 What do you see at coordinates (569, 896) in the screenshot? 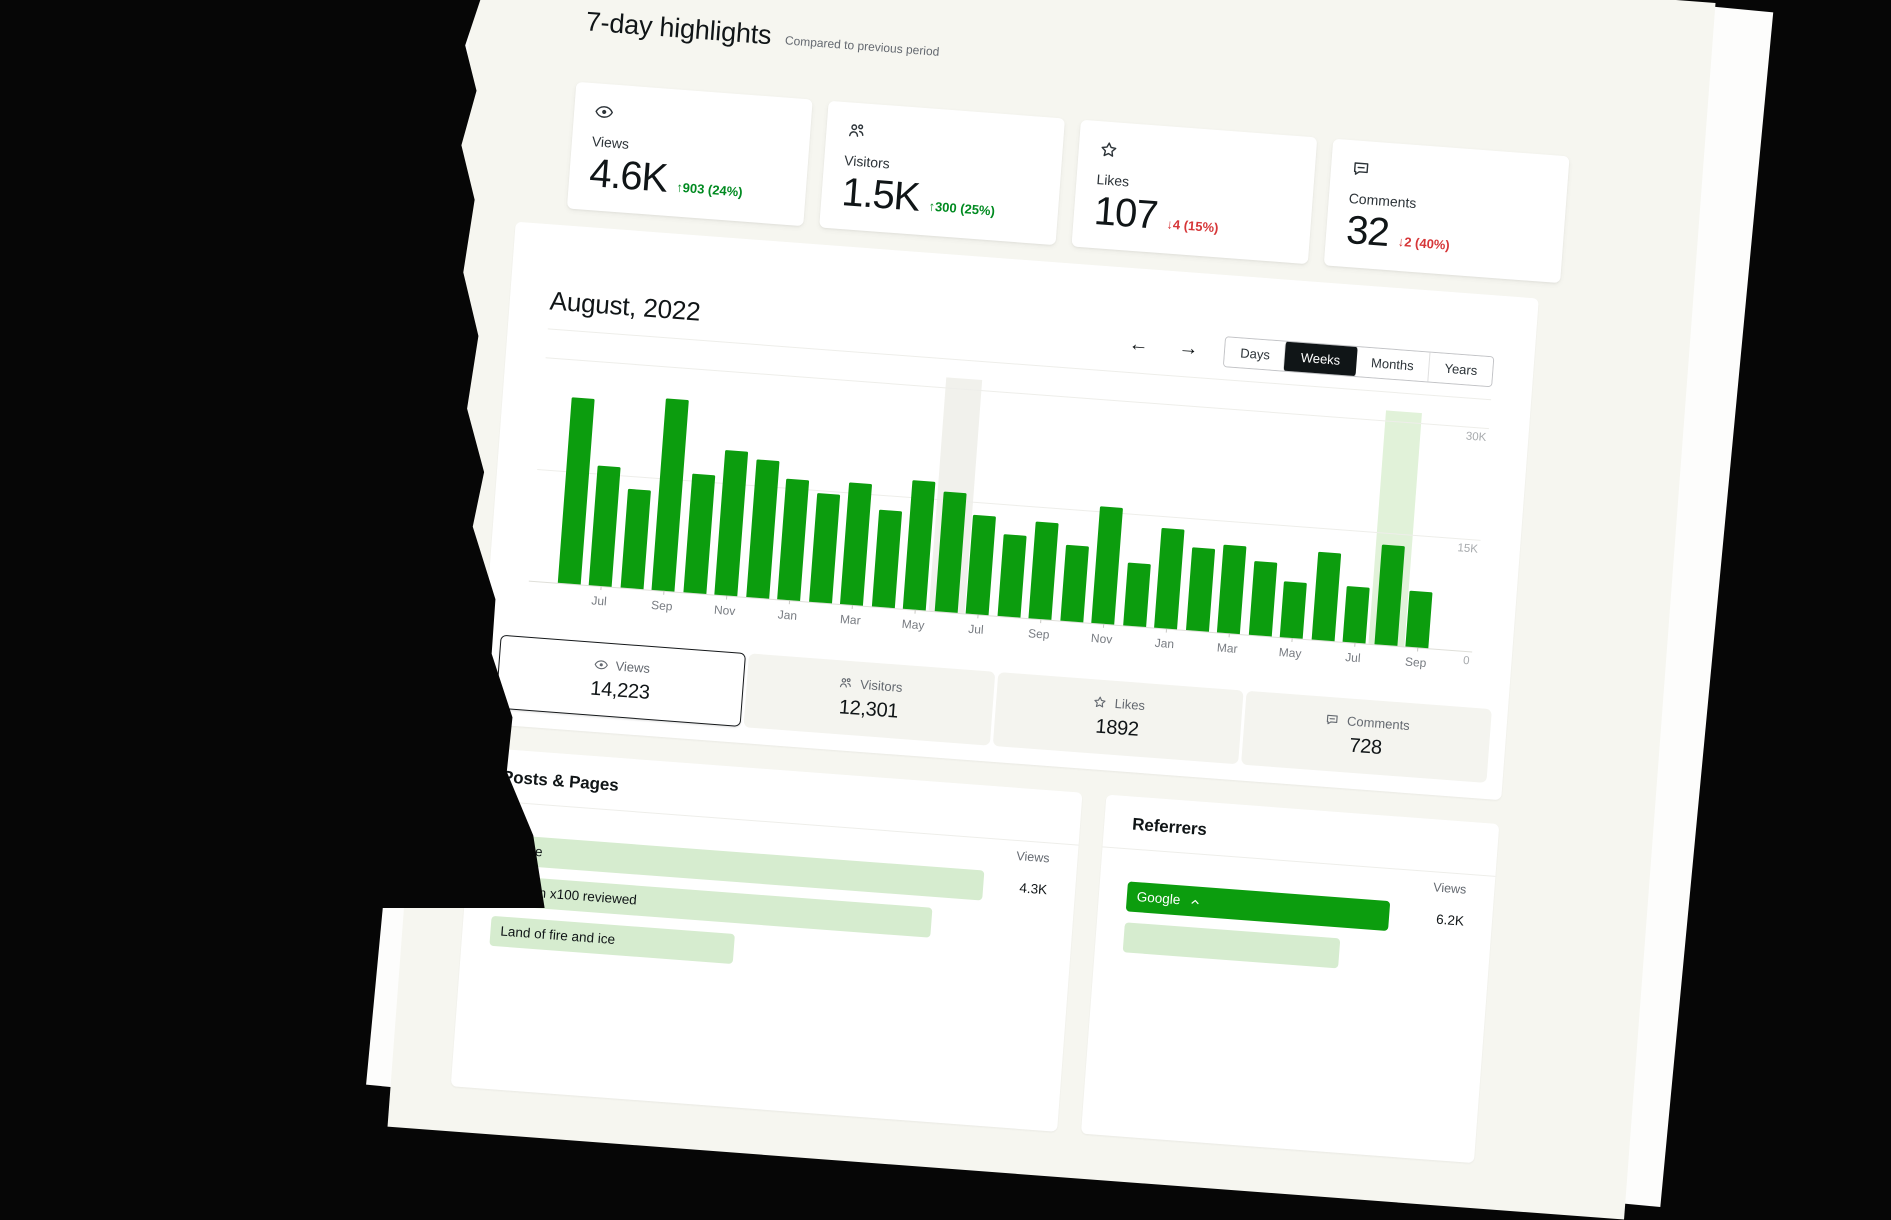
I see `list-item-label: Fujifilm x100 reviewed` at bounding box center [569, 896].